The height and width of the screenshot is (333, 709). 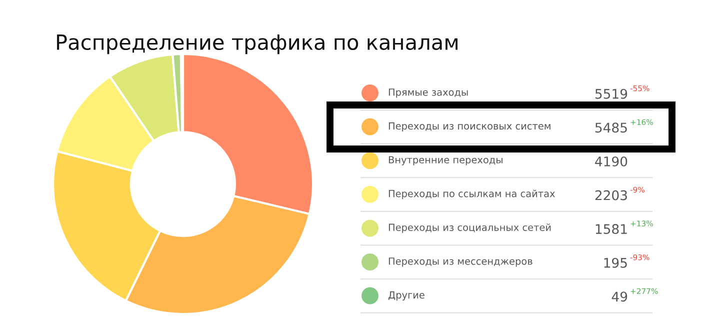 I want to click on data-label: 5485, so click(x=611, y=127).